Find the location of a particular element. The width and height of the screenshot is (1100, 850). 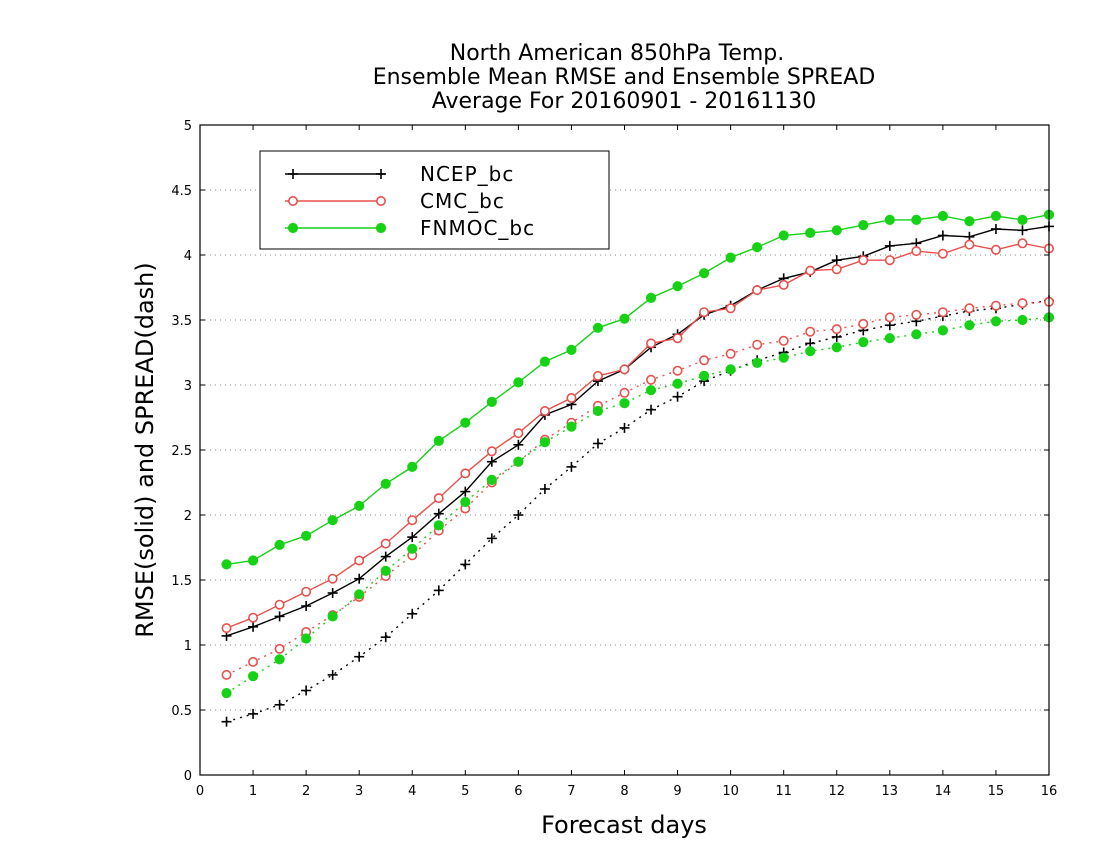

chart-title-line-2: Ensemble Mean RMSE and Ensemble SPREAD is located at coordinates (624, 77).